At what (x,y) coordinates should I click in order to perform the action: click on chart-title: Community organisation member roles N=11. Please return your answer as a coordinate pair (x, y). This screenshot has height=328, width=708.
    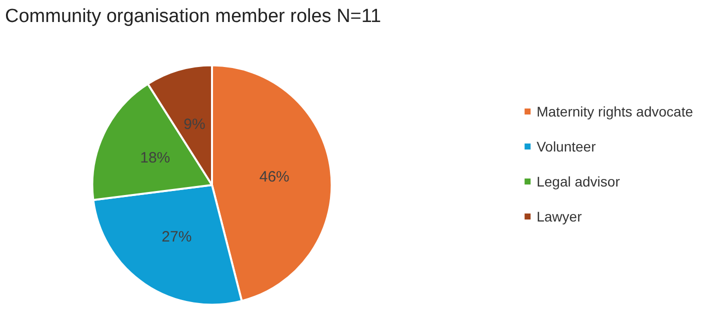
    Looking at the image, I should click on (193, 16).